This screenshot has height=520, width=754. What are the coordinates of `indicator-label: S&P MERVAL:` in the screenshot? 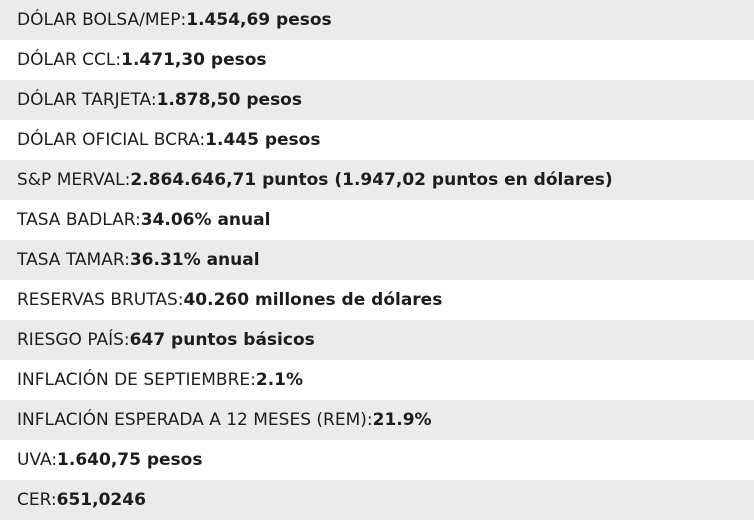 It's located at (74, 180).